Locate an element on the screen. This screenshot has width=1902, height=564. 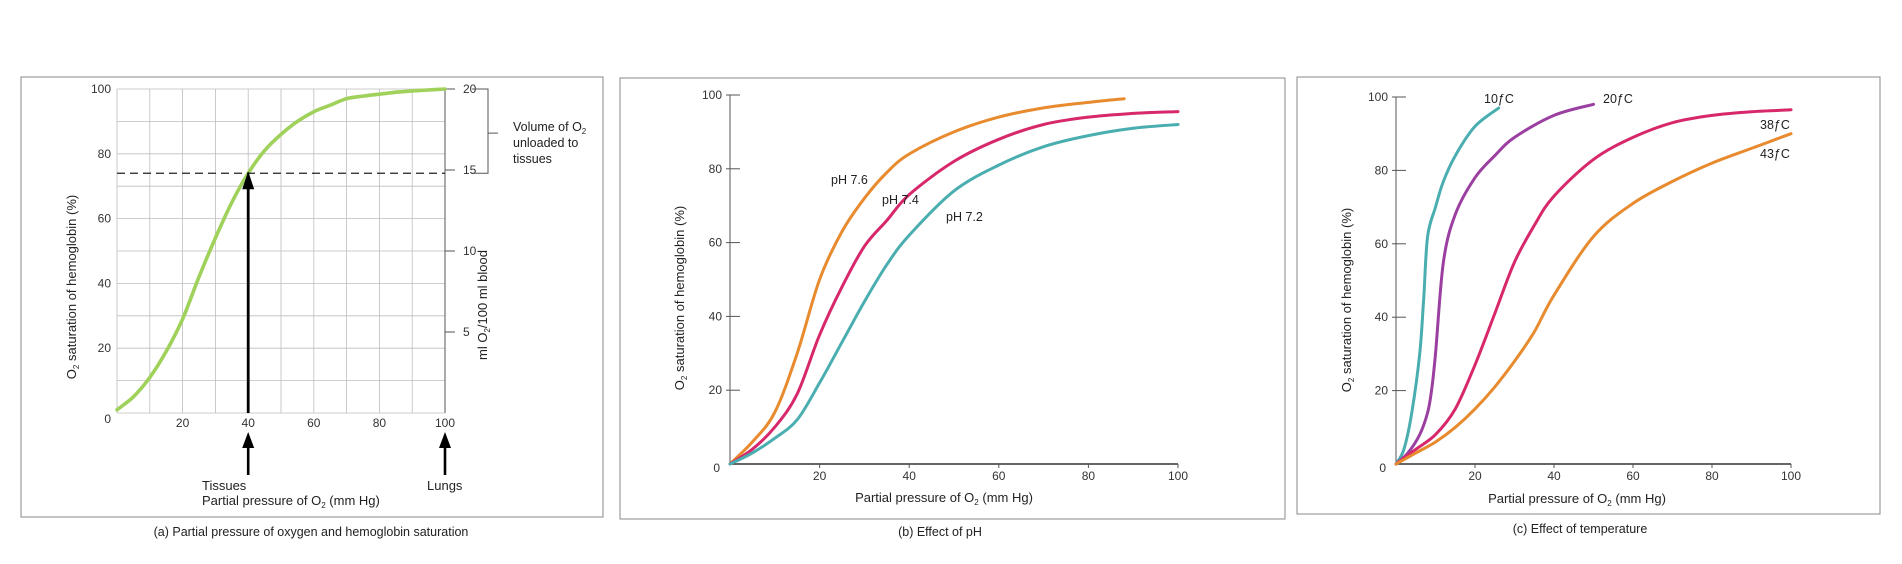
panel-c-y-tick-label: 100 is located at coordinates (1378, 97).